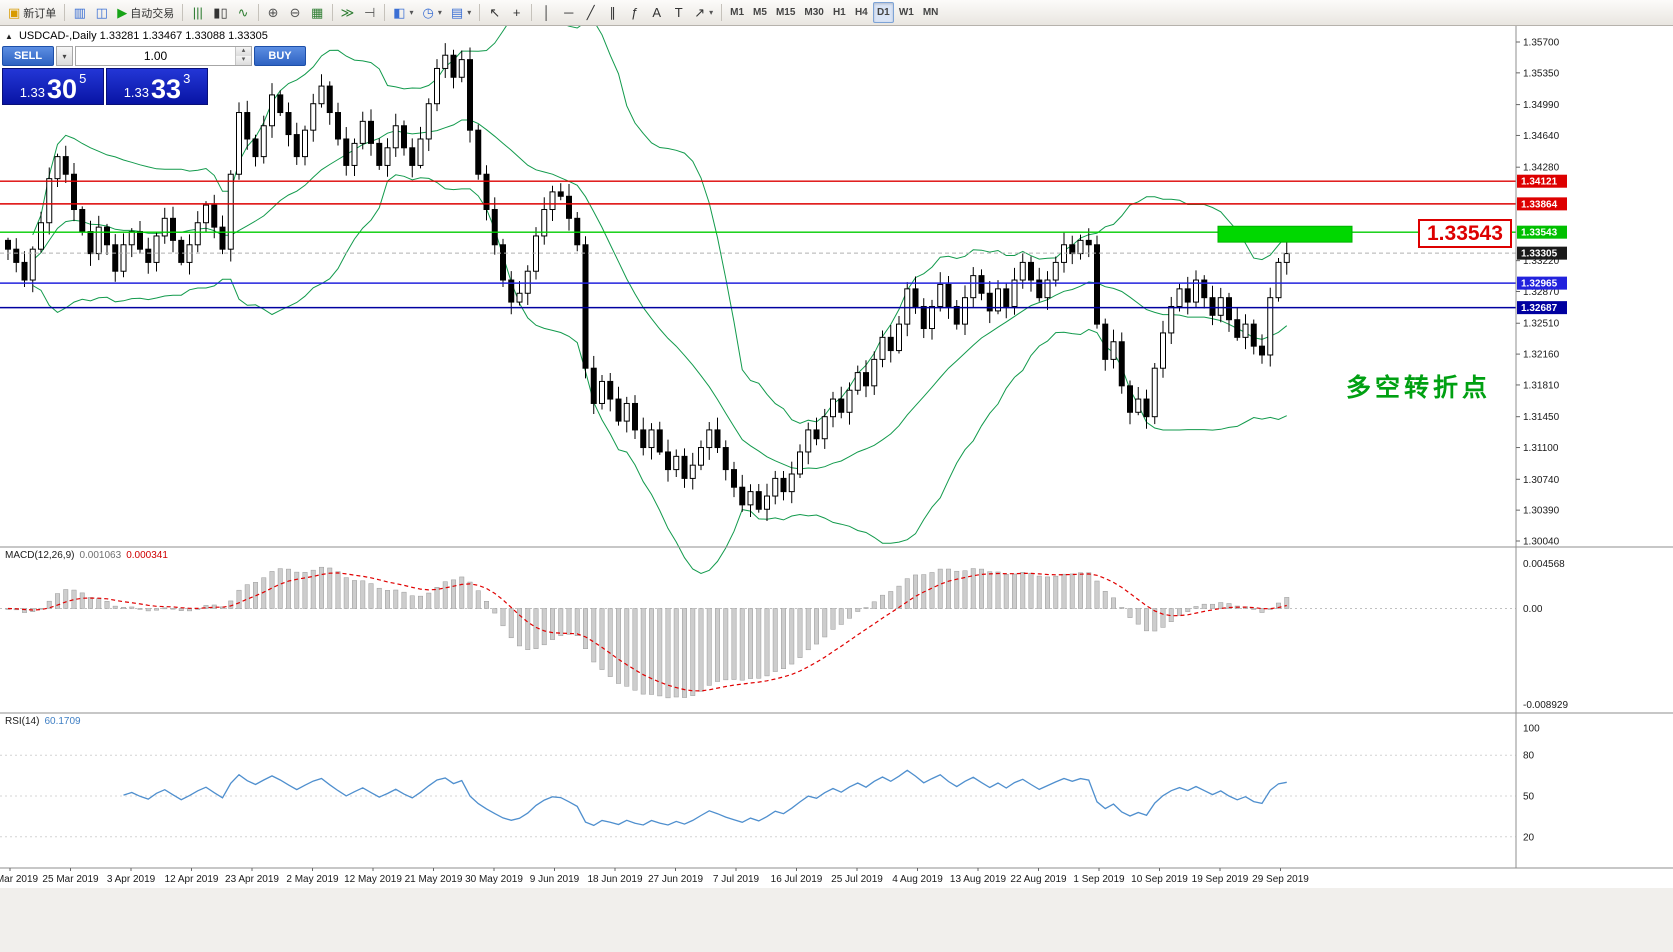 The height and width of the screenshot is (952, 1673). I want to click on new-chart-dropdown-icon: ▾, so click(411, 12).